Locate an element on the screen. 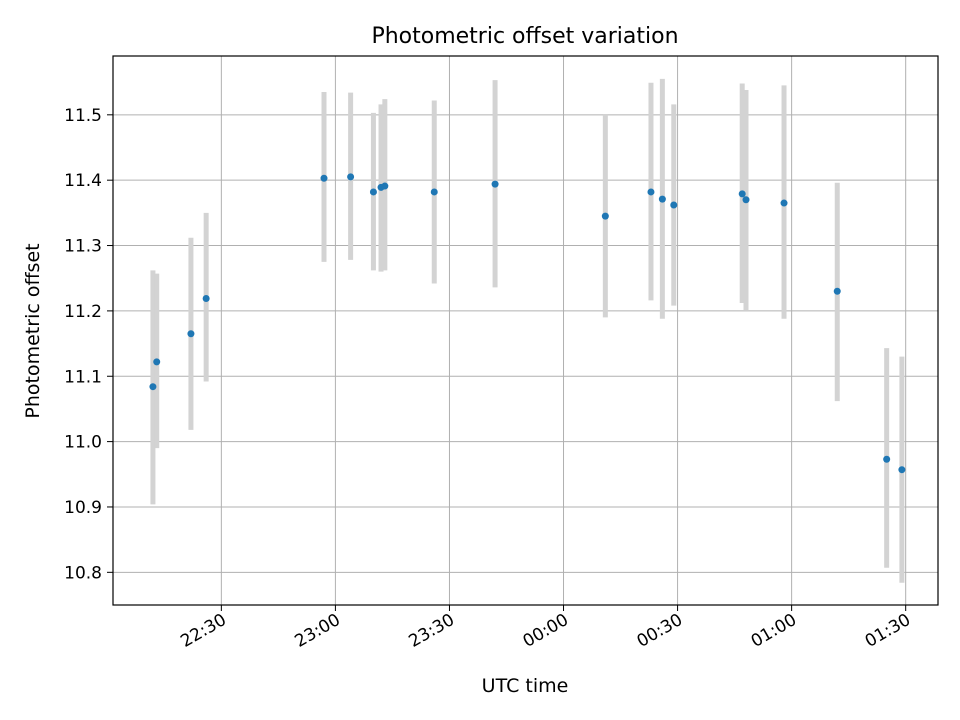  y-tick-label: 10.8 is located at coordinates (83, 573).